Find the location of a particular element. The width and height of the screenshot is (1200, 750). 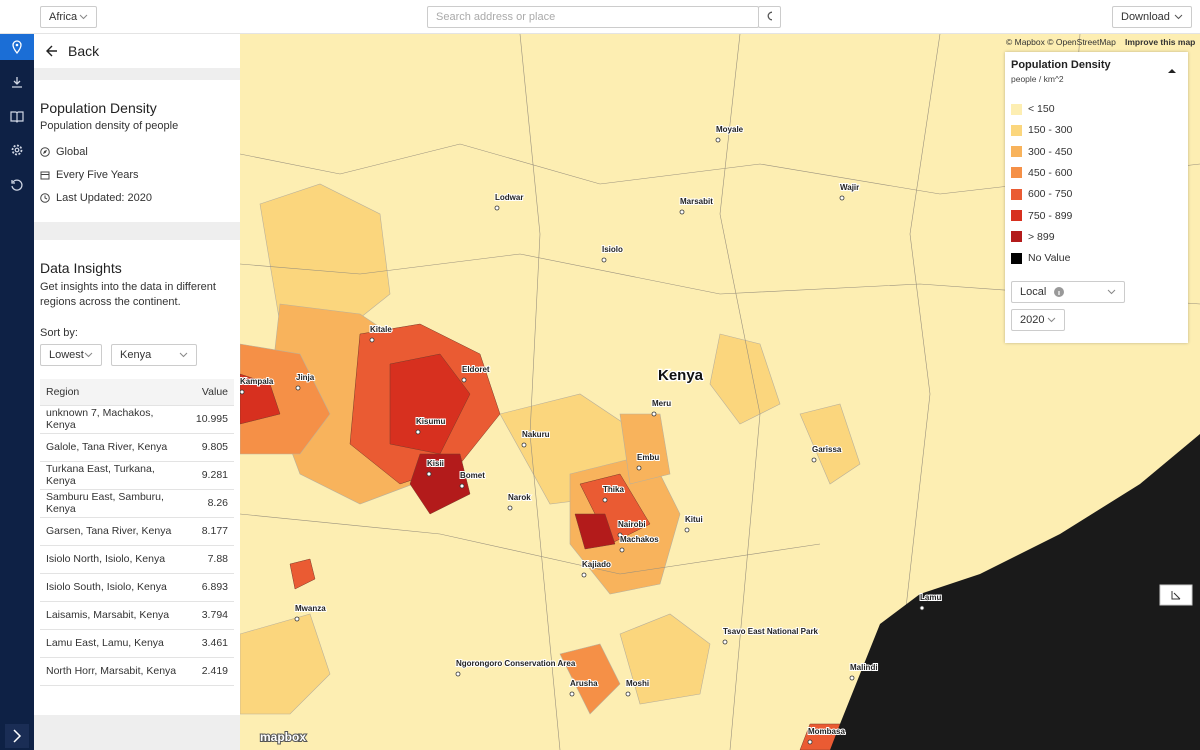

legend-title: Population Density is located at coordinates (1061, 65).